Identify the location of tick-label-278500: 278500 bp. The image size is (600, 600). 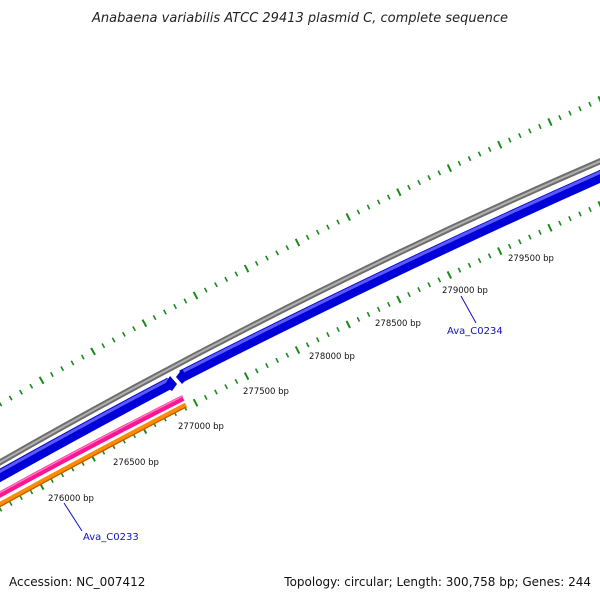
(398, 324).